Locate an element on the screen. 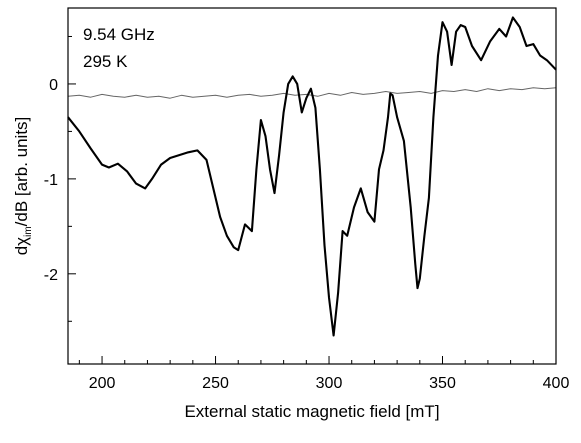 The image size is (581, 443). y-tick-label: -1 is located at coordinates (51, 180).